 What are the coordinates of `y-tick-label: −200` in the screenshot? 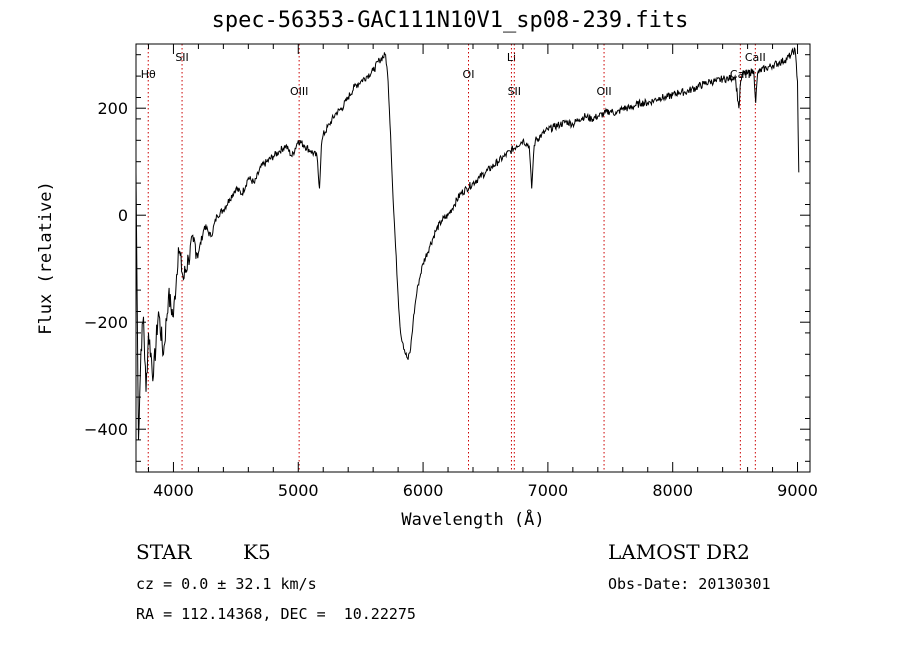 It's located at (106, 322).